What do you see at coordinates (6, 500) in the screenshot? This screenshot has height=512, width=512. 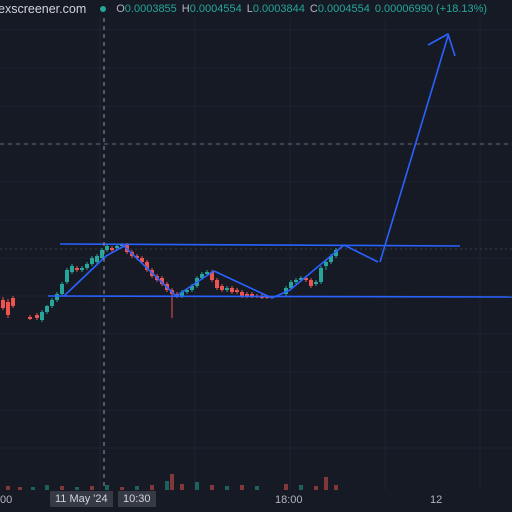 I see `time-label-left: 00` at bounding box center [6, 500].